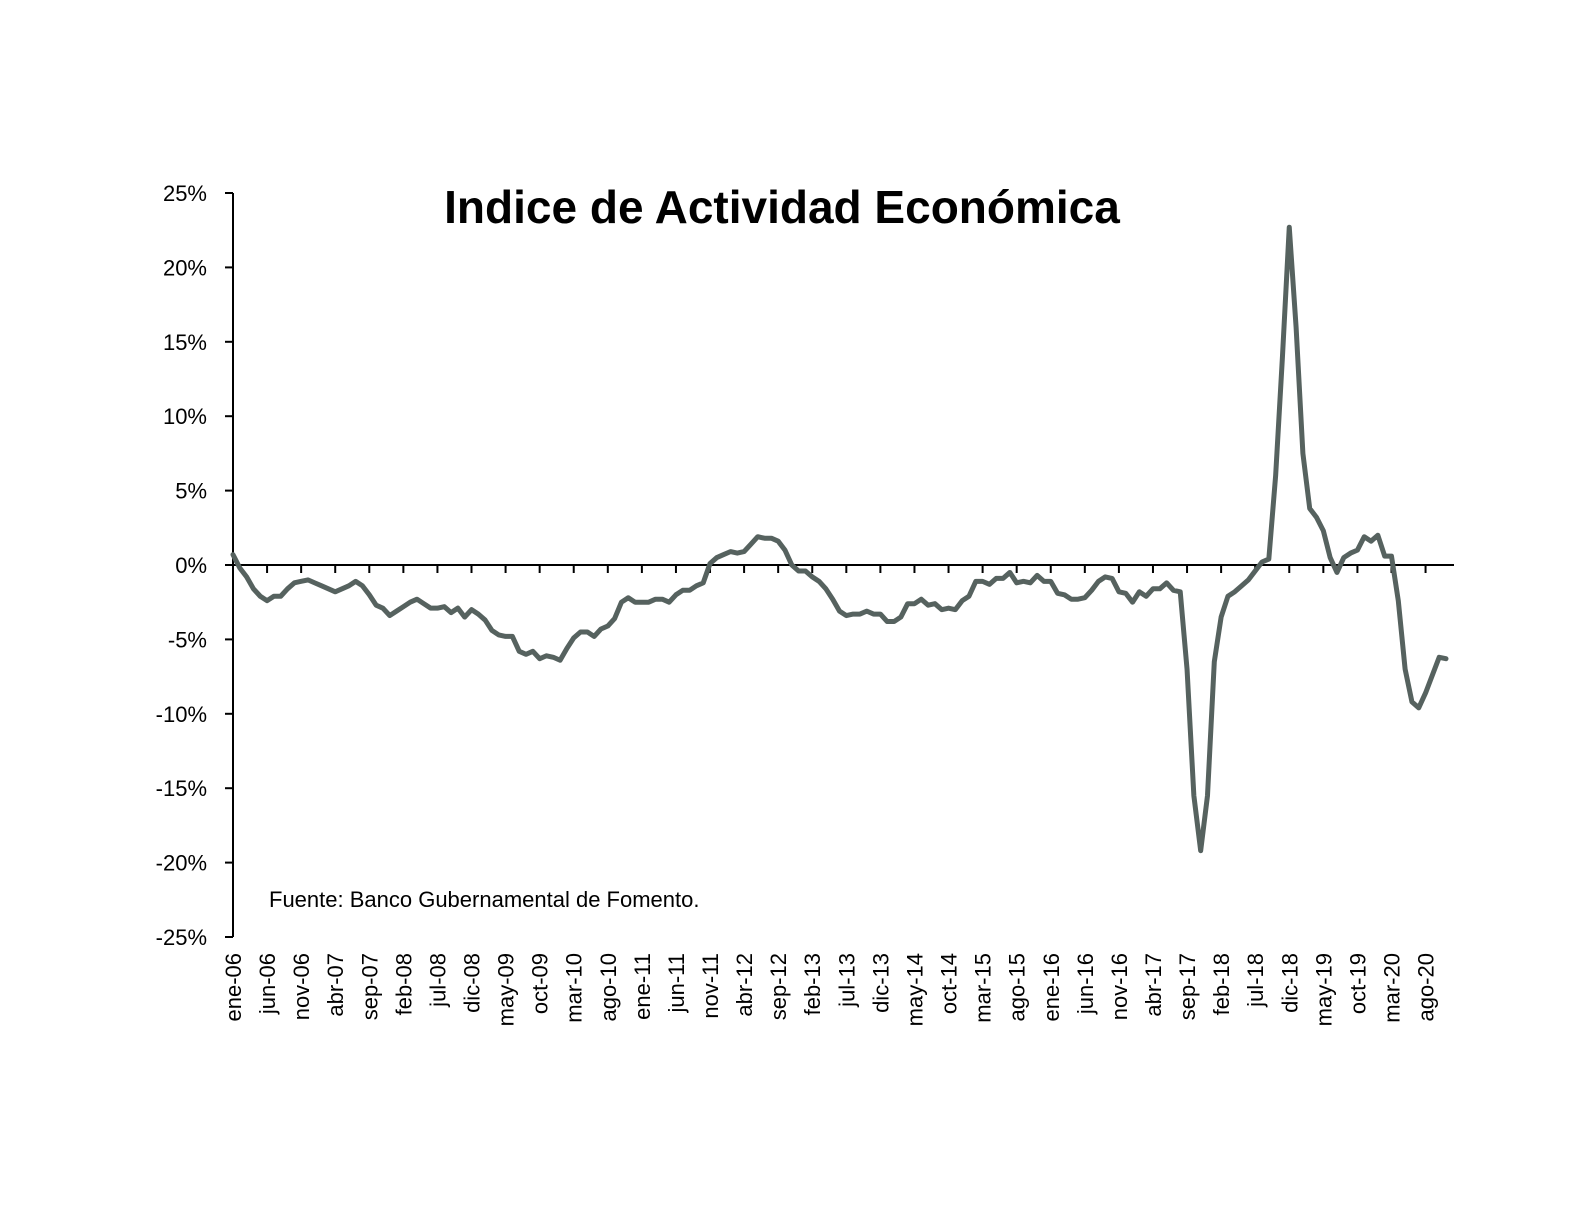  I want to click on source-note: Fuente: Banco Gubernamental de Fomento., so click(484, 899).